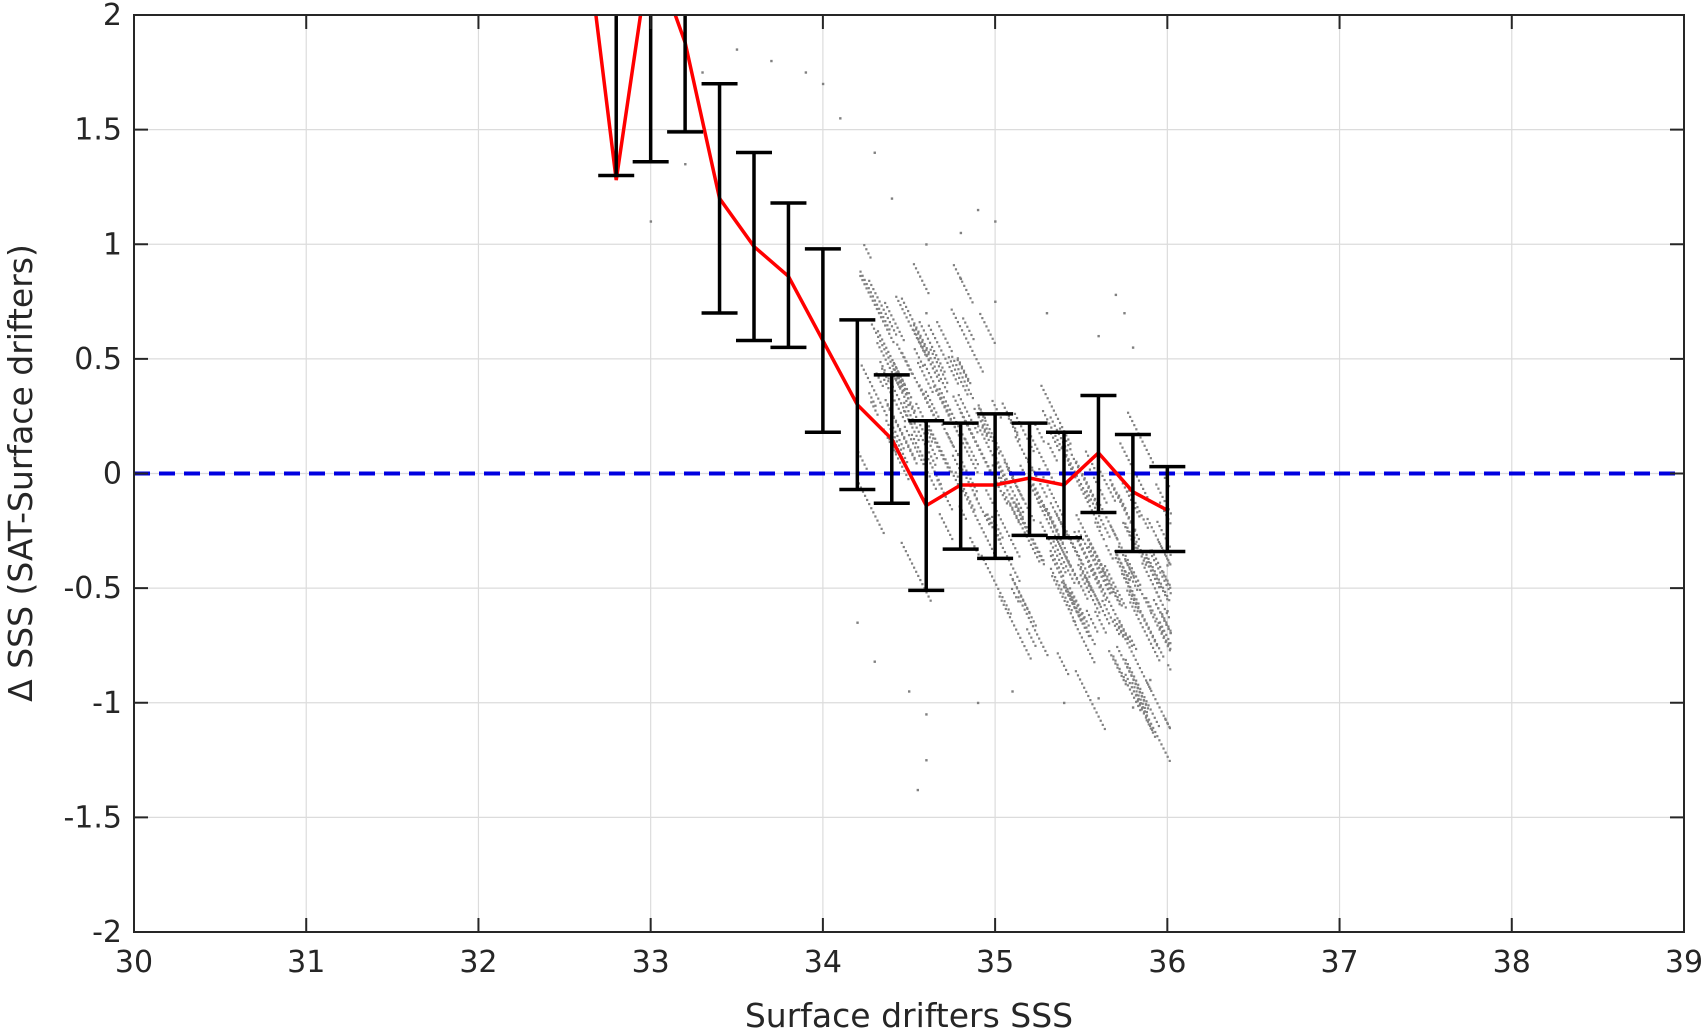  What do you see at coordinates (650, 89) in the screenshot?
I see `error-bar` at bounding box center [650, 89].